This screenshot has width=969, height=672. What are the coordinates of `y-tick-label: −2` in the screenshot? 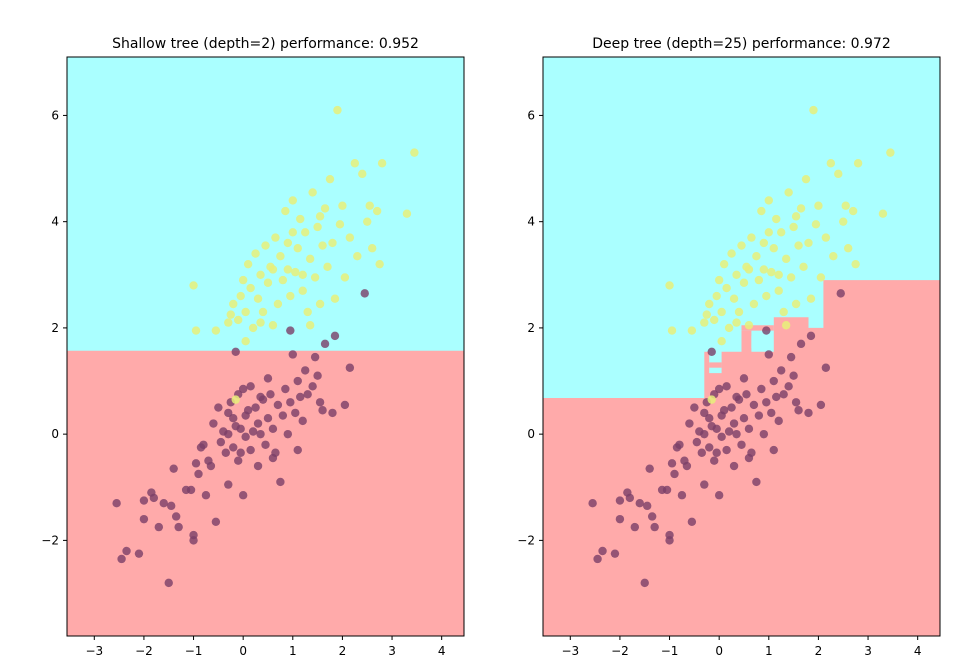 It's located at (526, 540).